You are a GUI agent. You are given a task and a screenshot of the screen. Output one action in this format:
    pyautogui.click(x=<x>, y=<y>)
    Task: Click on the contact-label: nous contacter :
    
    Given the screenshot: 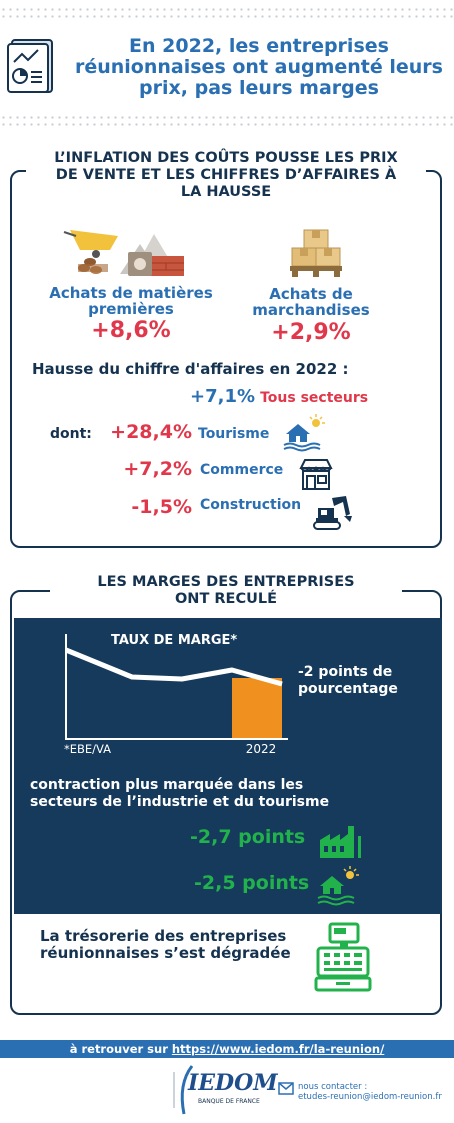 What is the action you would take?
    pyautogui.click(x=333, y=1087)
    